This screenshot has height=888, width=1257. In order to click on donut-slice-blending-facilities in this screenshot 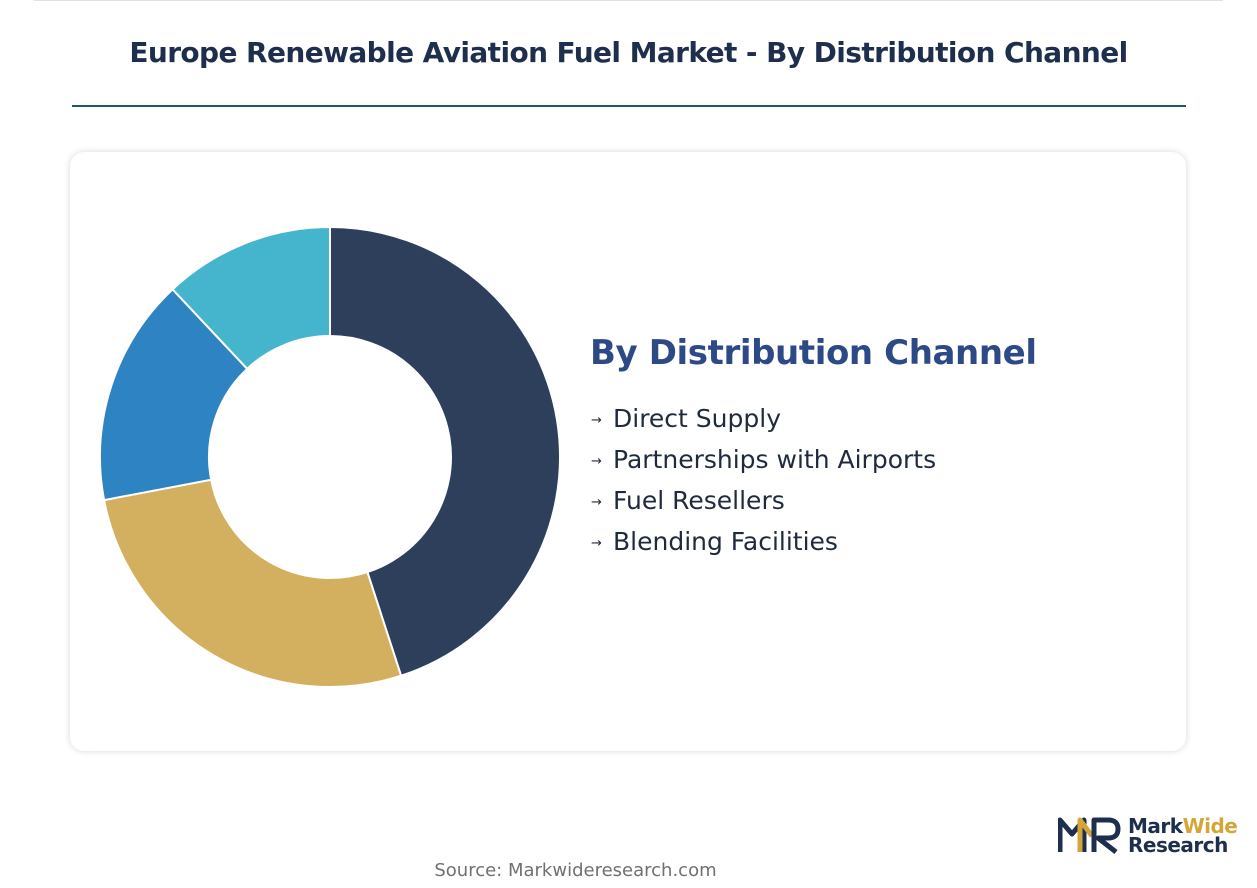, I will do `click(251, 298)`.